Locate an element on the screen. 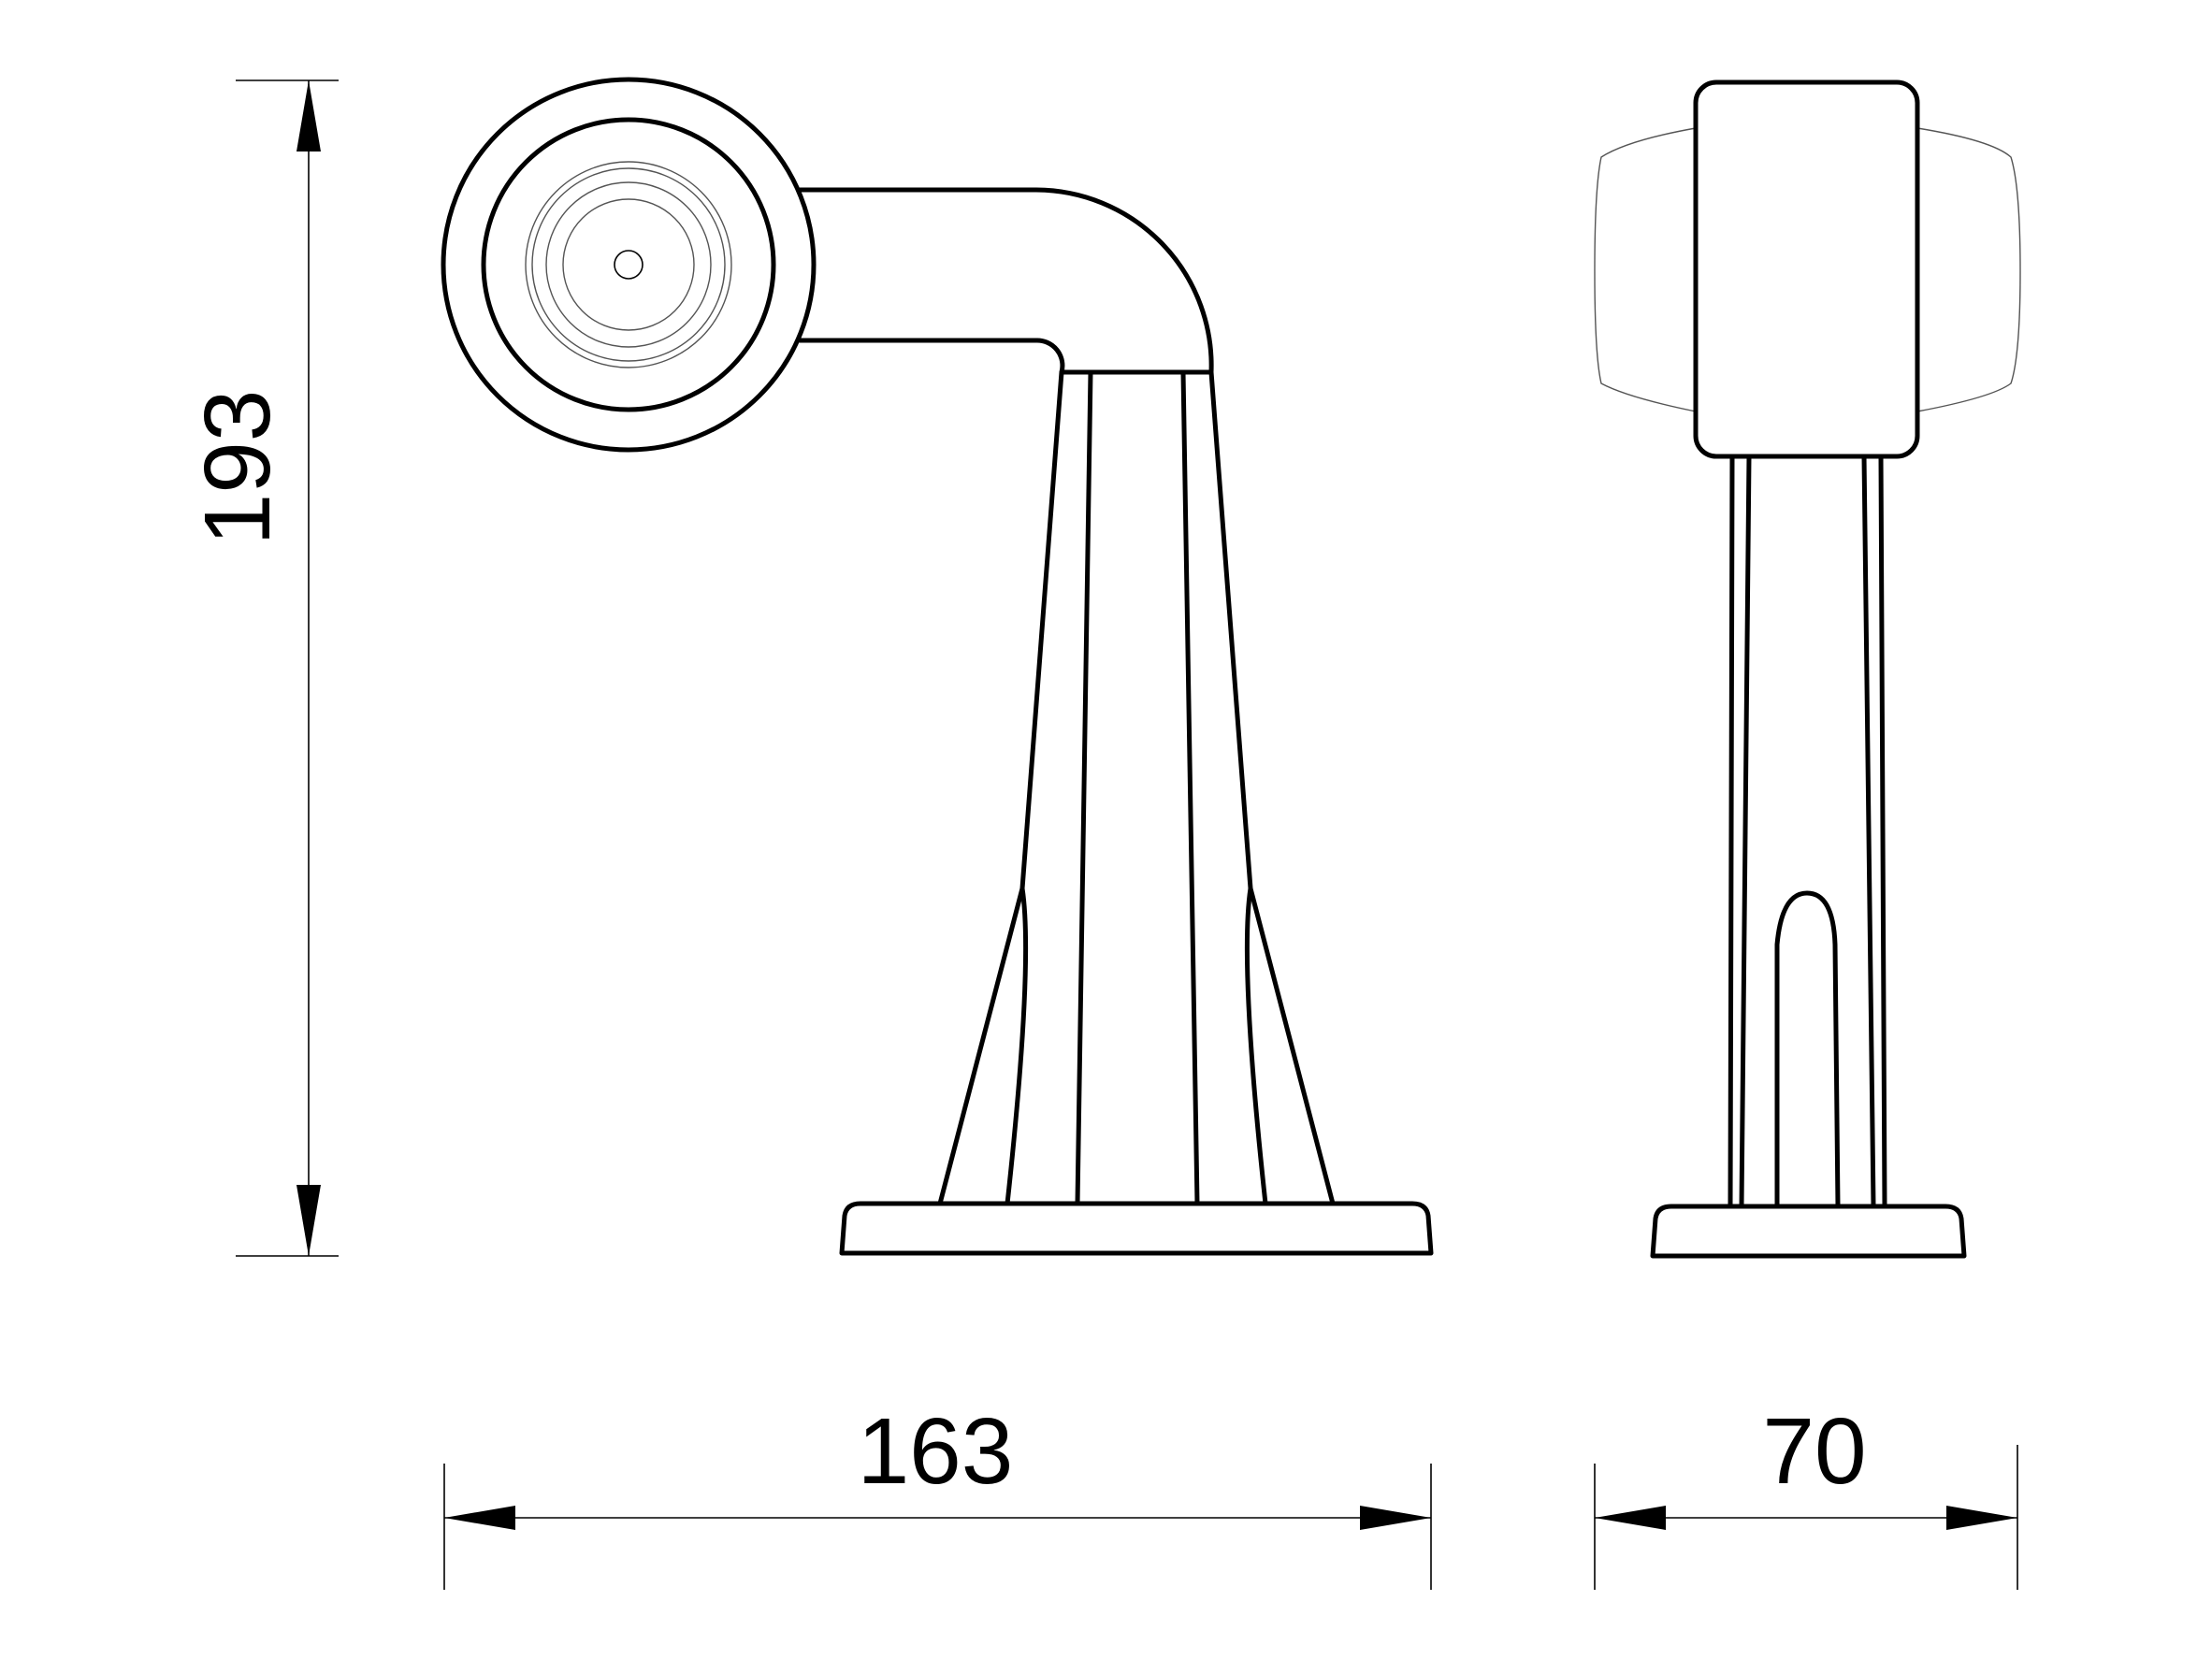 This screenshot has height=1659, width=2212. lamp-inner-ring is located at coordinates (629, 265).